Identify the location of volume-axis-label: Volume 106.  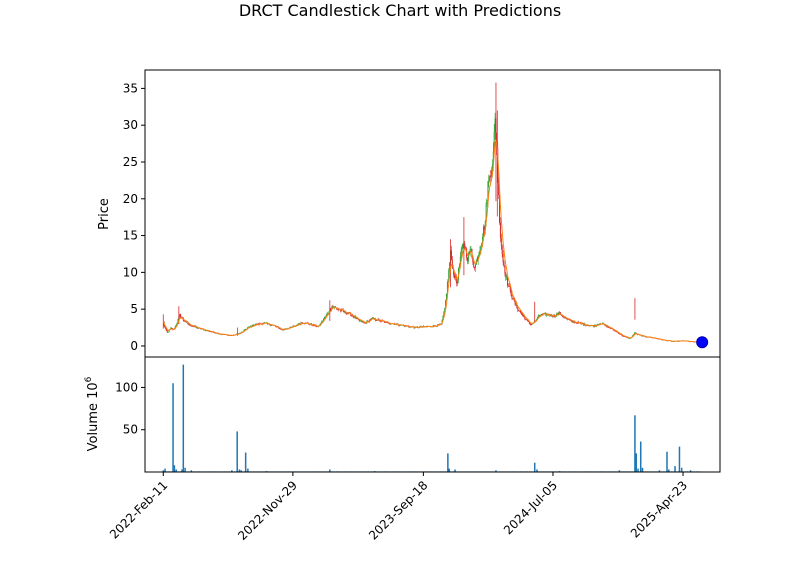
(92, 413).